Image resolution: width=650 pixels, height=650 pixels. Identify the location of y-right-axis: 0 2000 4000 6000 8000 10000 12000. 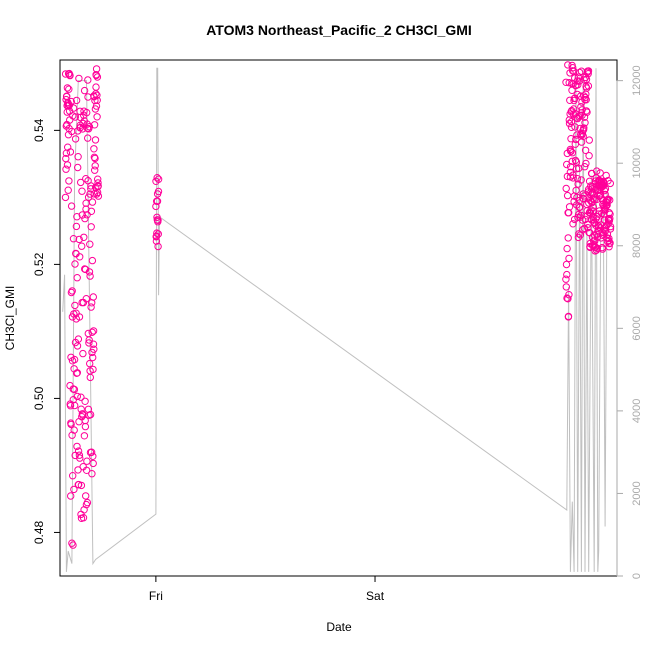
(629, 322).